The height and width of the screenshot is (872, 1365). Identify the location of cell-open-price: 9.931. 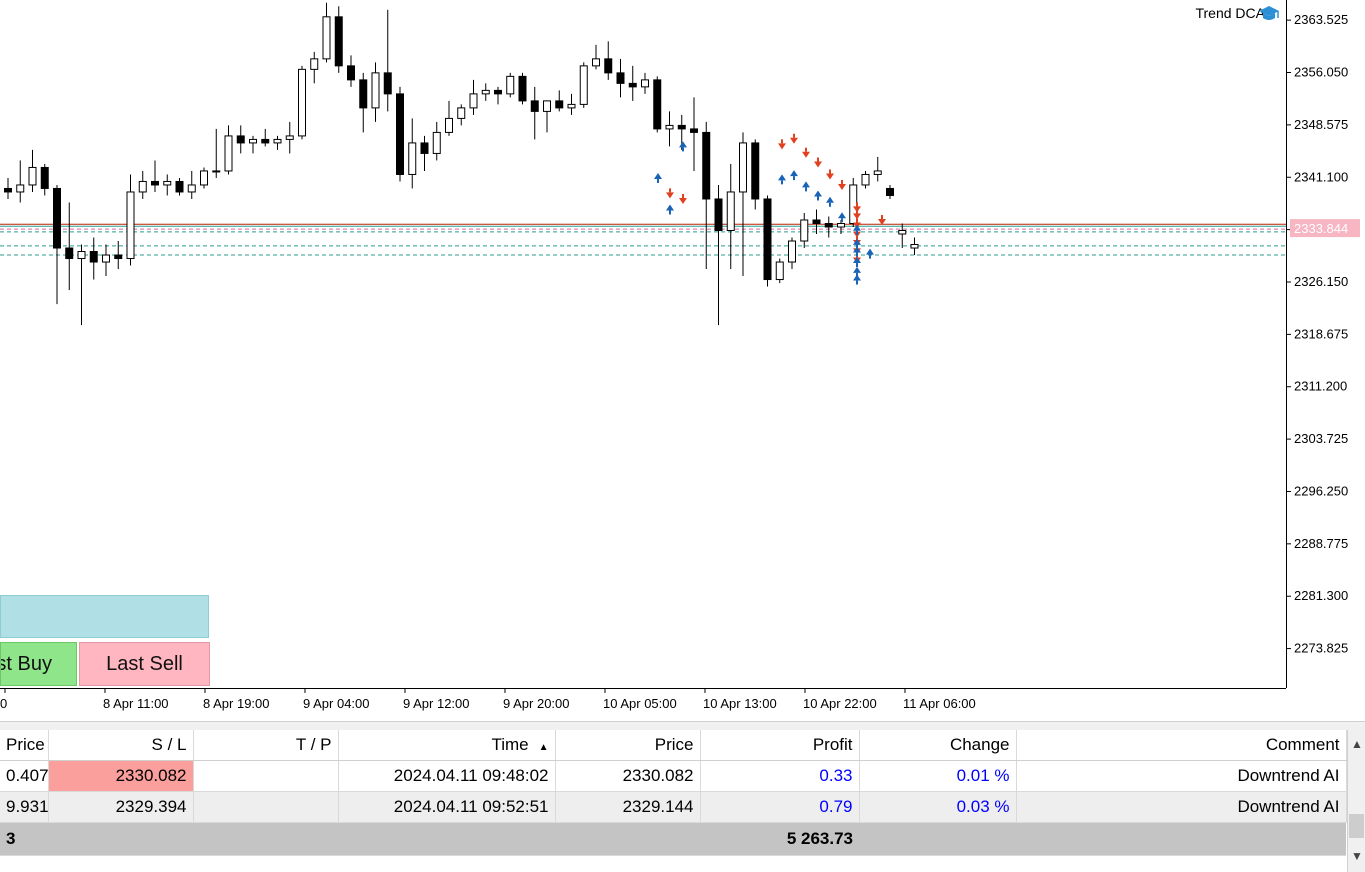
(24, 807).